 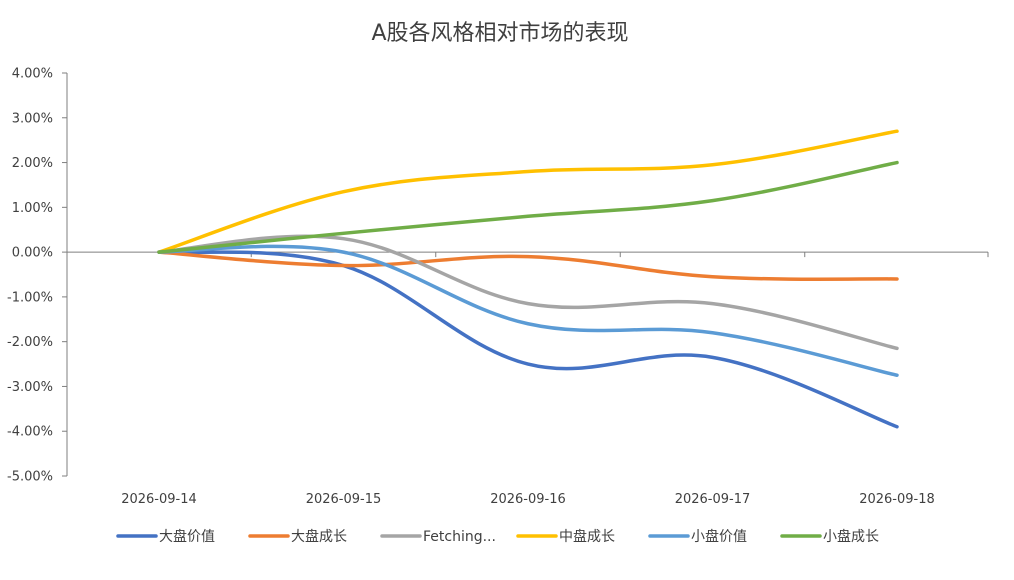 What do you see at coordinates (32, 253) in the screenshot?
I see `y-tick-label: 0.00%` at bounding box center [32, 253].